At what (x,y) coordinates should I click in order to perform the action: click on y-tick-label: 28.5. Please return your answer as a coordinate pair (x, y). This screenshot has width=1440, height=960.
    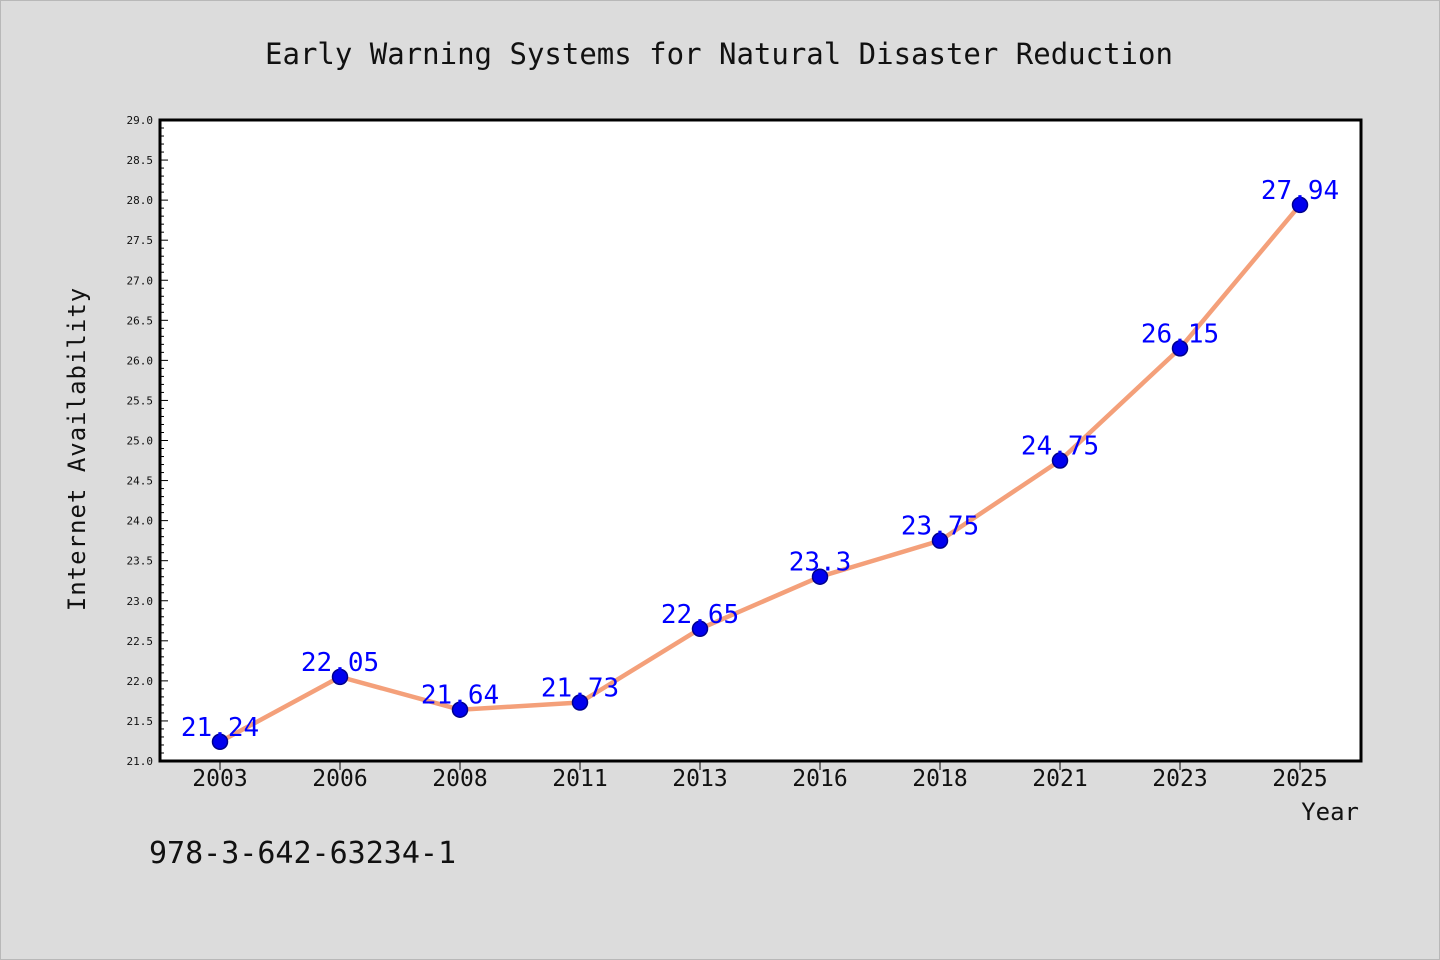
    Looking at the image, I should click on (140, 160).